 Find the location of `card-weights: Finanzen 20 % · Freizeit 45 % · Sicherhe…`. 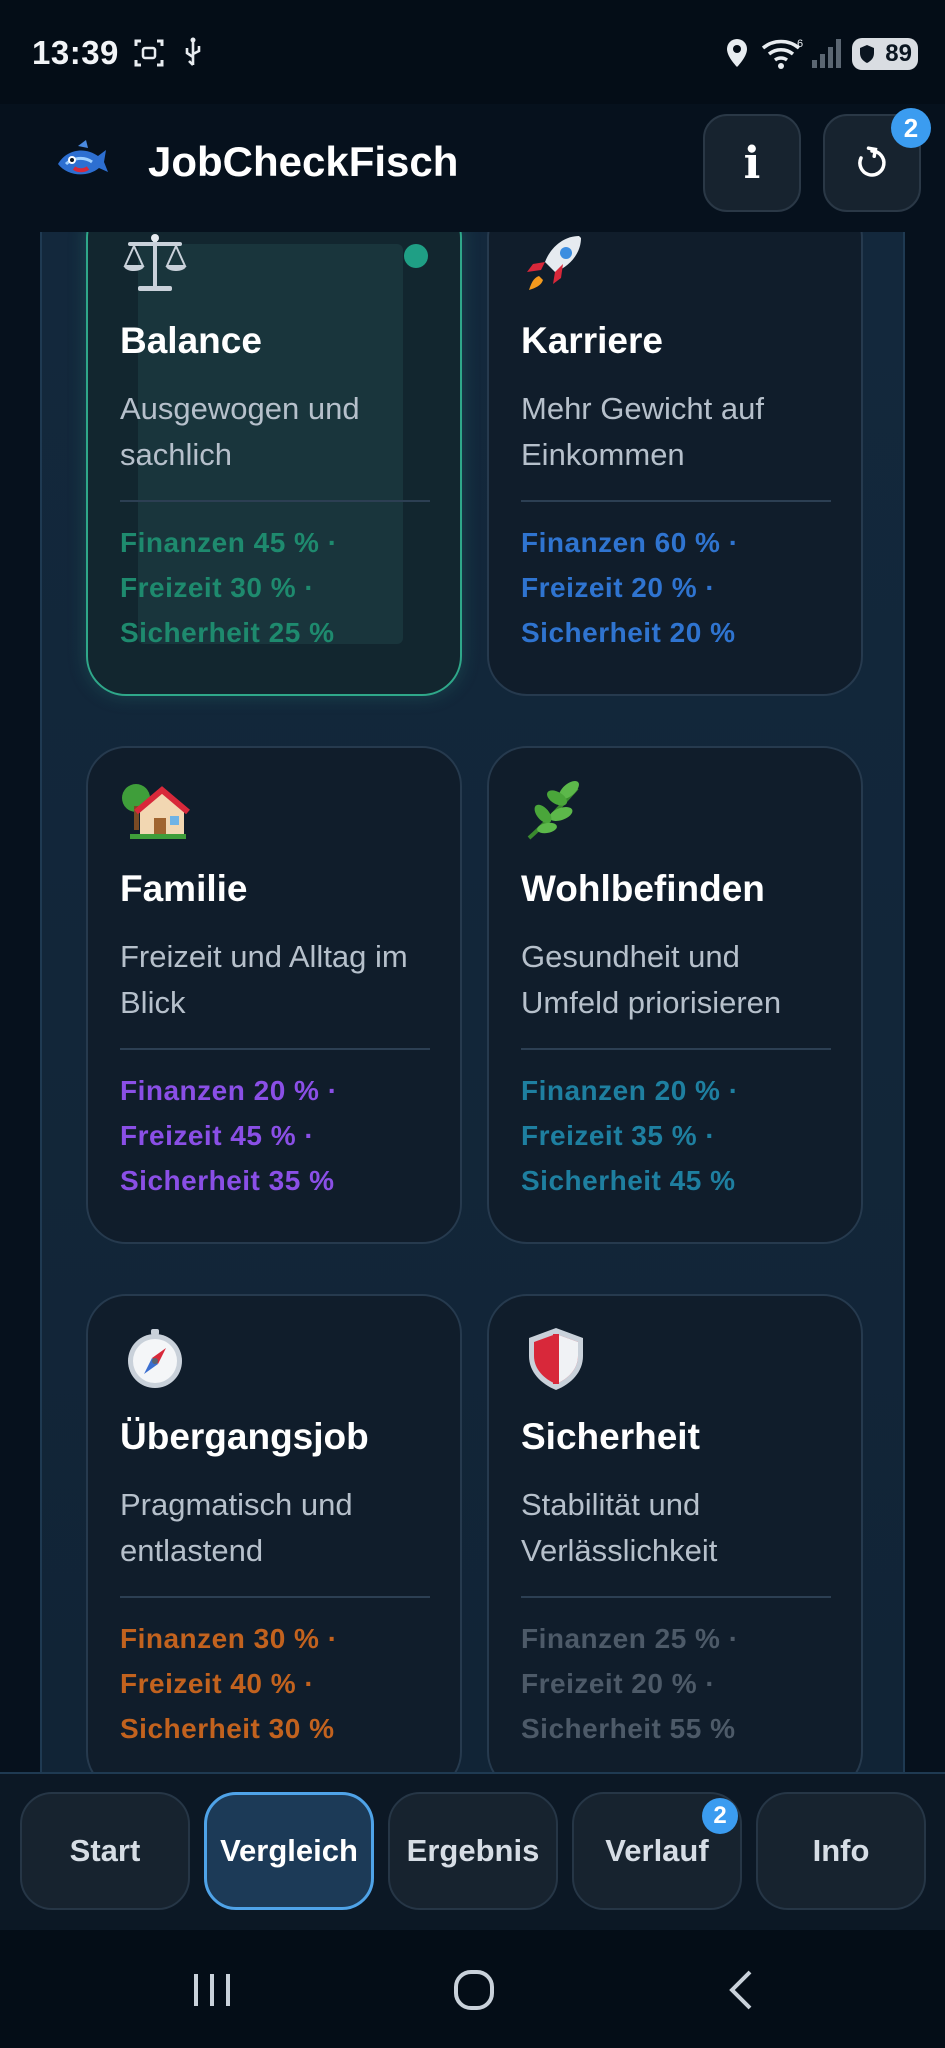

card-weights: Finanzen 20 % · Freizeit 45 % · Sicherhe… is located at coordinates (229, 1135).